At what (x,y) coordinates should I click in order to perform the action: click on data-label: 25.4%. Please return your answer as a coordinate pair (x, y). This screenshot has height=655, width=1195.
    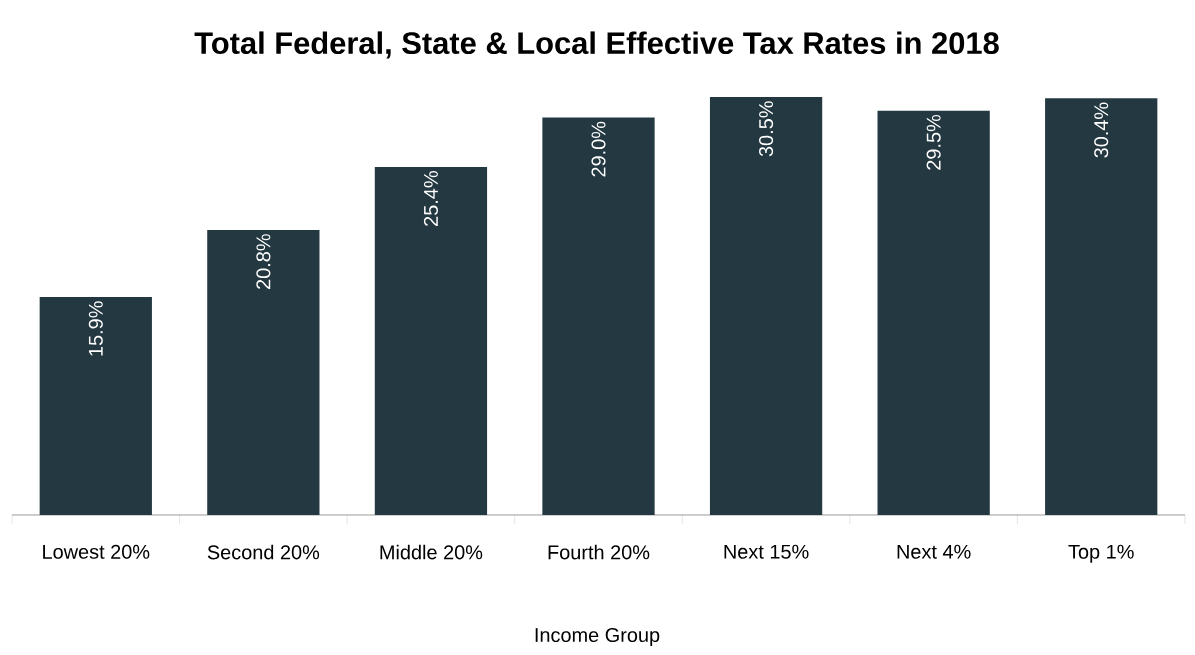
    Looking at the image, I should click on (430, 198).